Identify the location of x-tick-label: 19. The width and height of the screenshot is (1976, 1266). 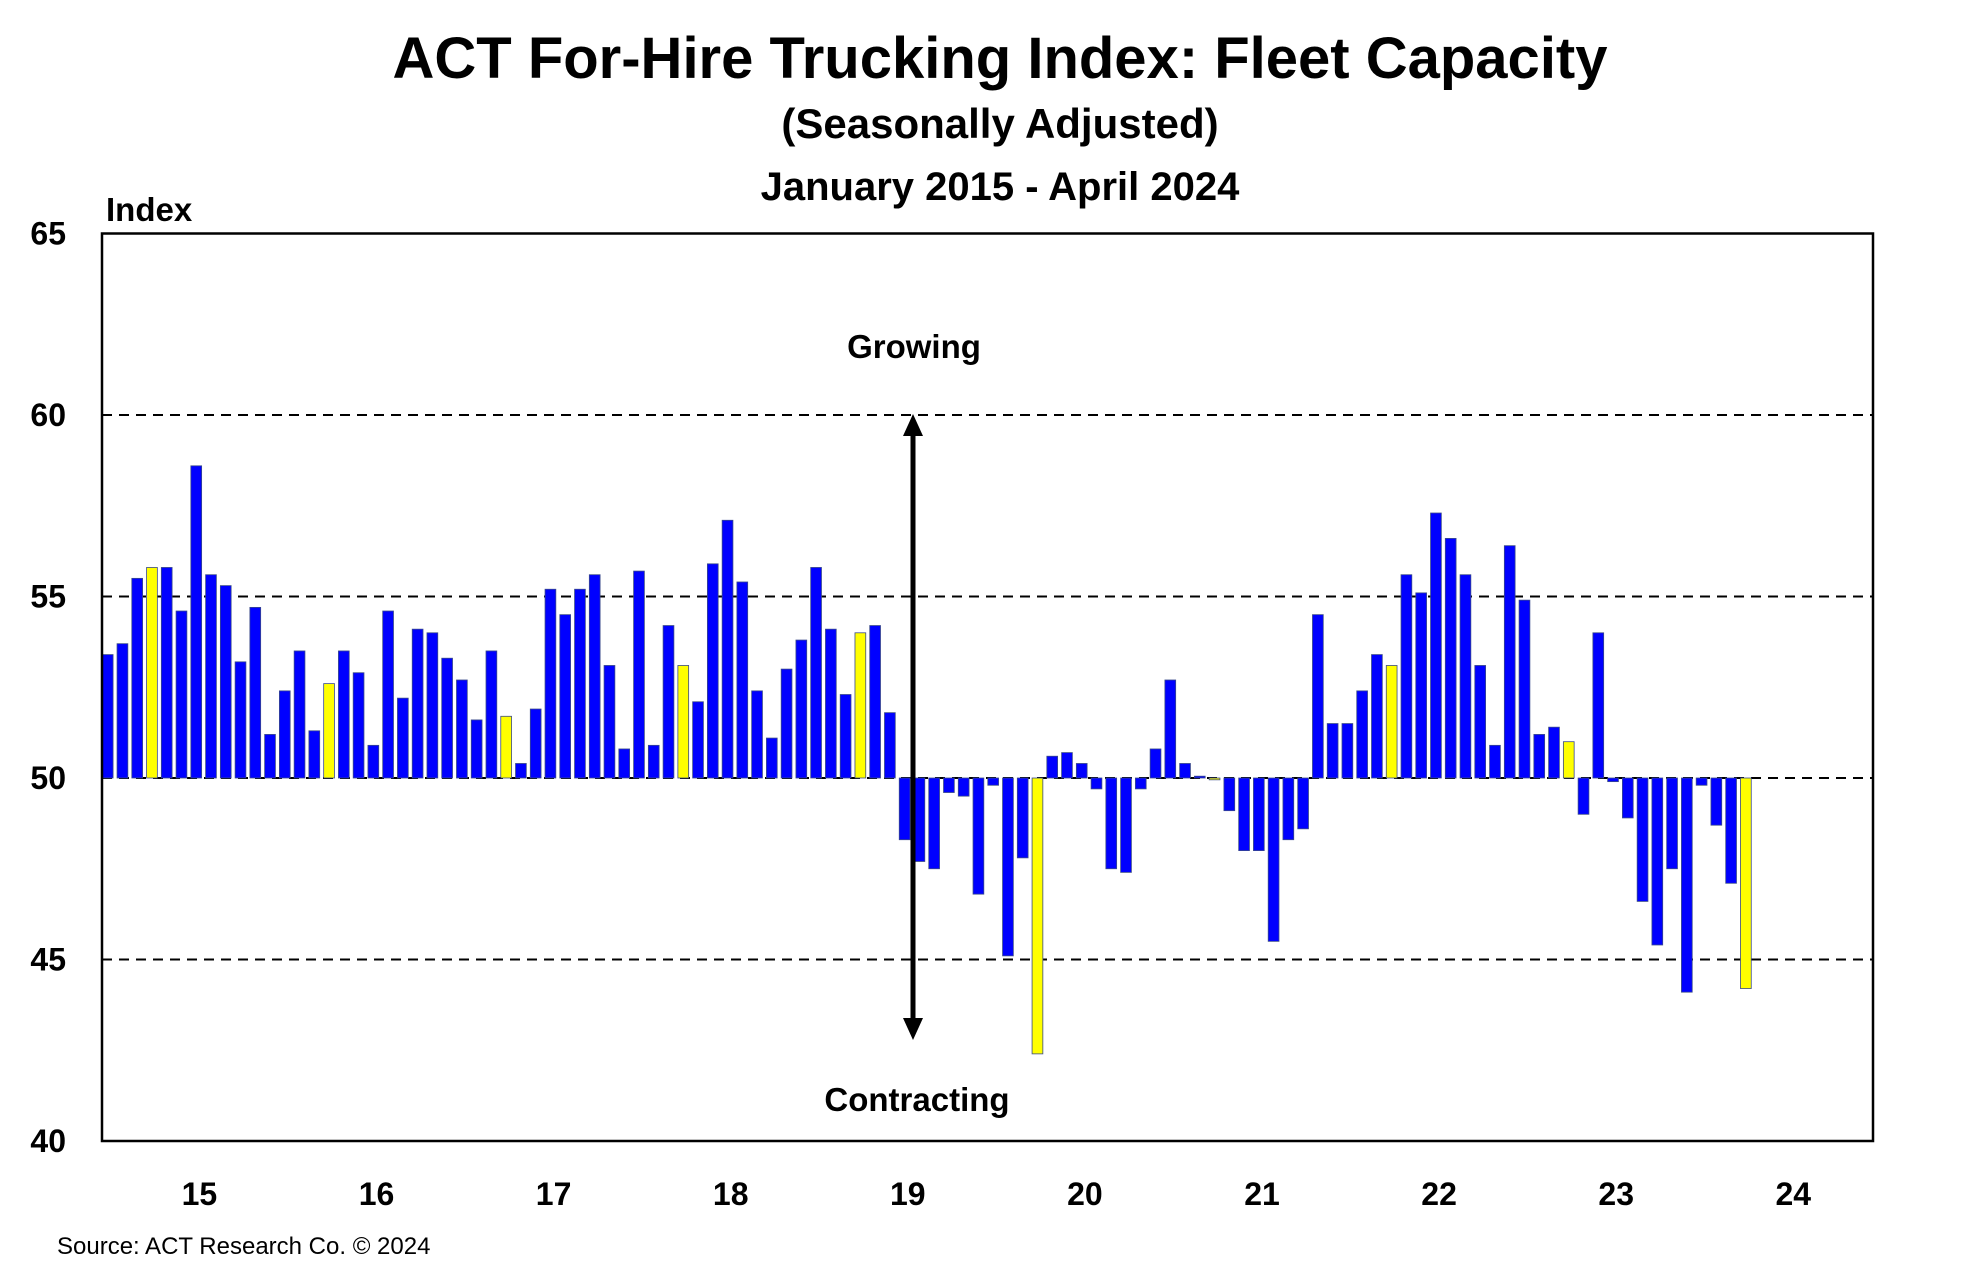
(908, 1194).